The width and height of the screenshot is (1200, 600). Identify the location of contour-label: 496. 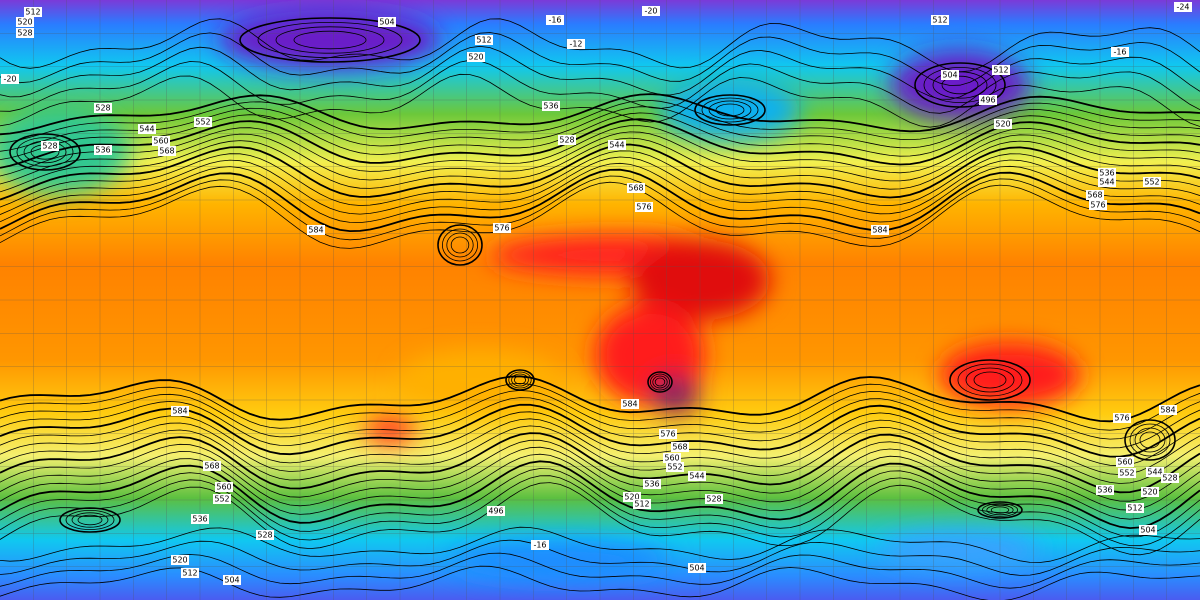
(987, 100).